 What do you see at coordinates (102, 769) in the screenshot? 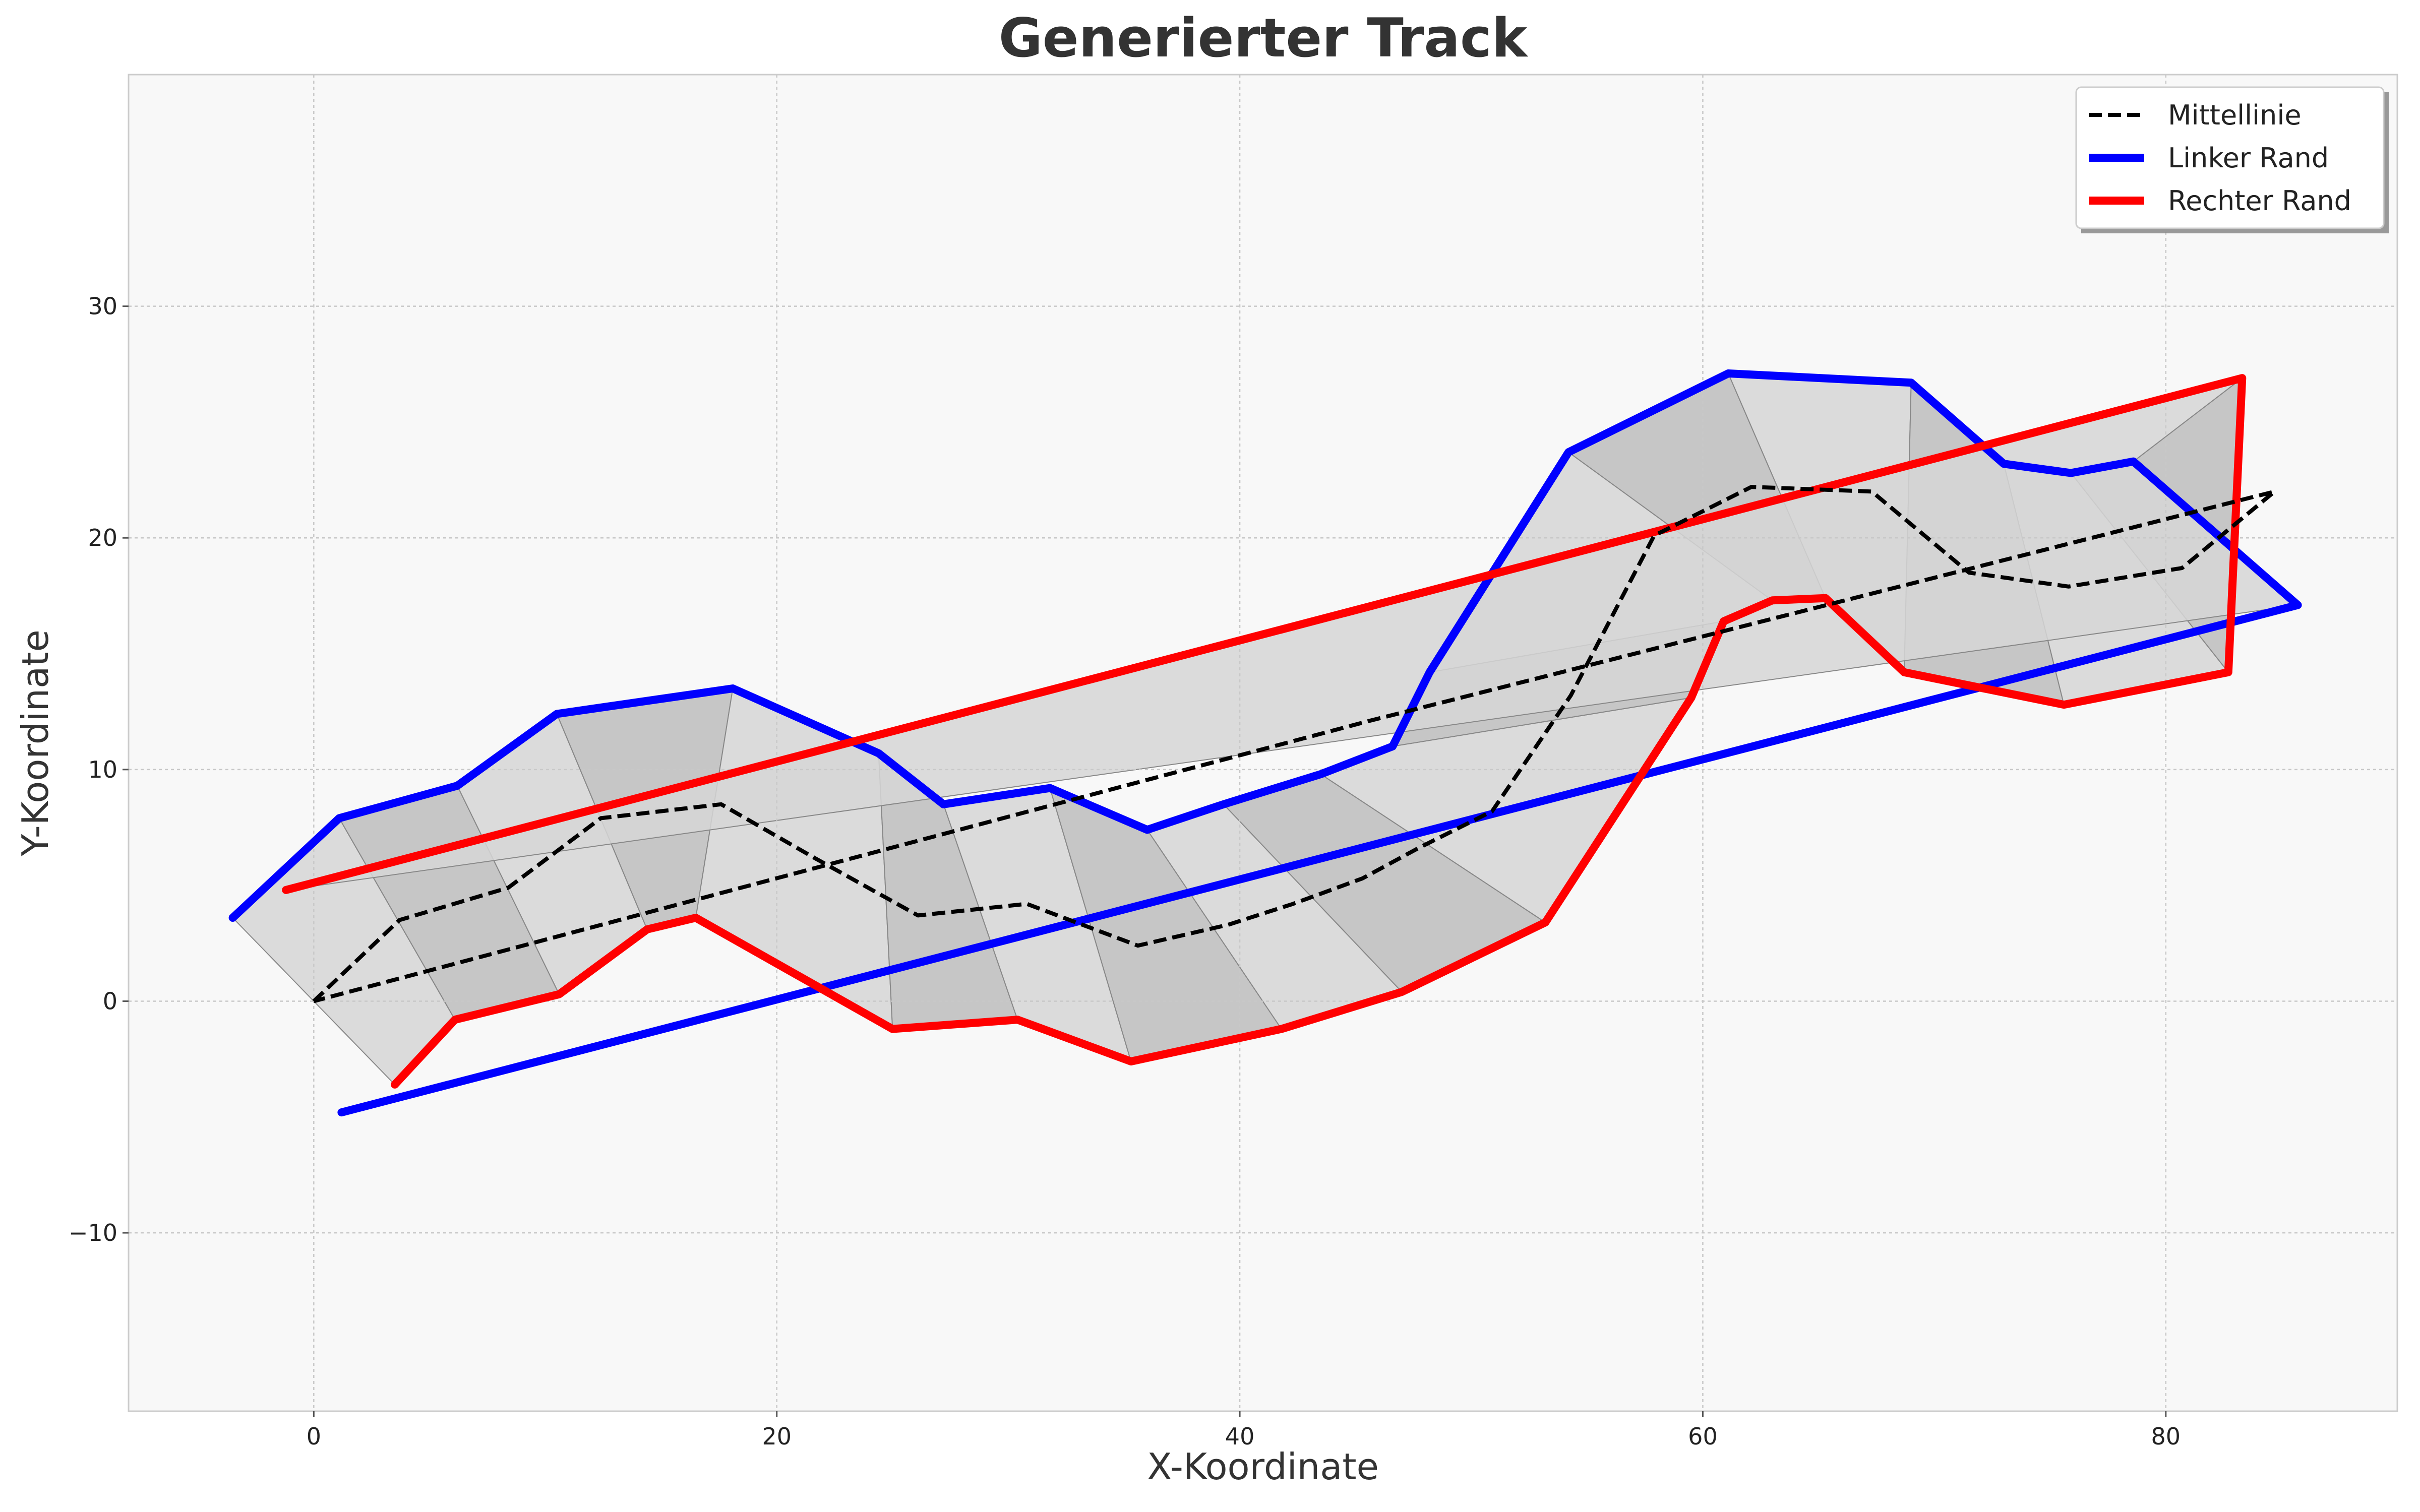
I see `y-tick-label: 10` at bounding box center [102, 769].